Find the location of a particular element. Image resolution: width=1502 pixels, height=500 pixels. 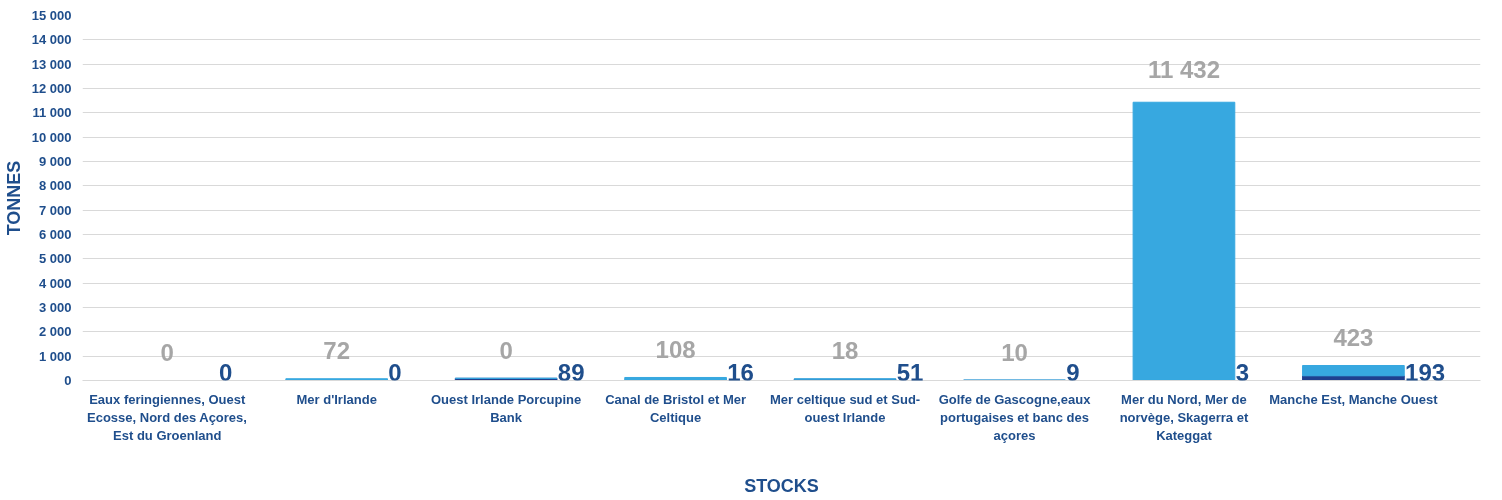

x-tick-label: Golfe de Gascogne,eaux portugaises et banc des açores is located at coordinates (1015, 417).